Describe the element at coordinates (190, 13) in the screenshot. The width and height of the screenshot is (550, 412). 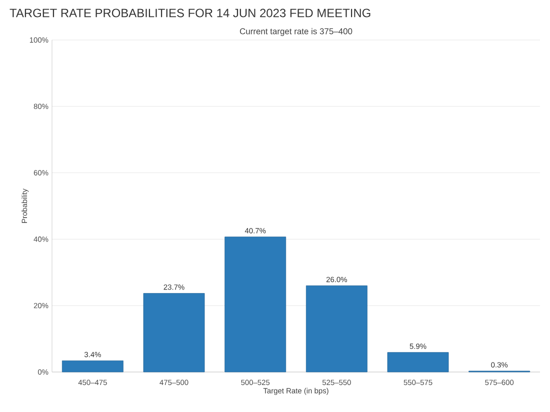
I see `chart-title: TARGET RATE PROBABILITIES FOR 14 JUN 2023 FED MEETING` at that location.